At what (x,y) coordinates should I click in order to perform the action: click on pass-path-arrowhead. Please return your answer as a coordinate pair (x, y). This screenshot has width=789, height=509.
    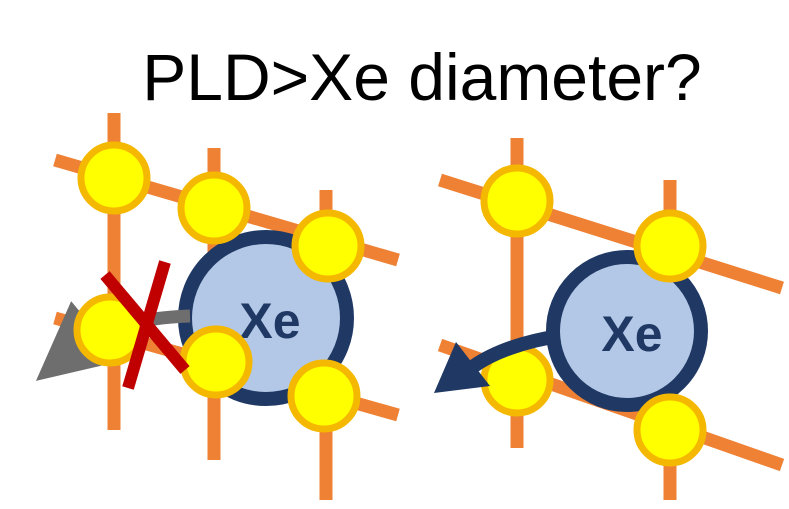
    Looking at the image, I should click on (462, 367).